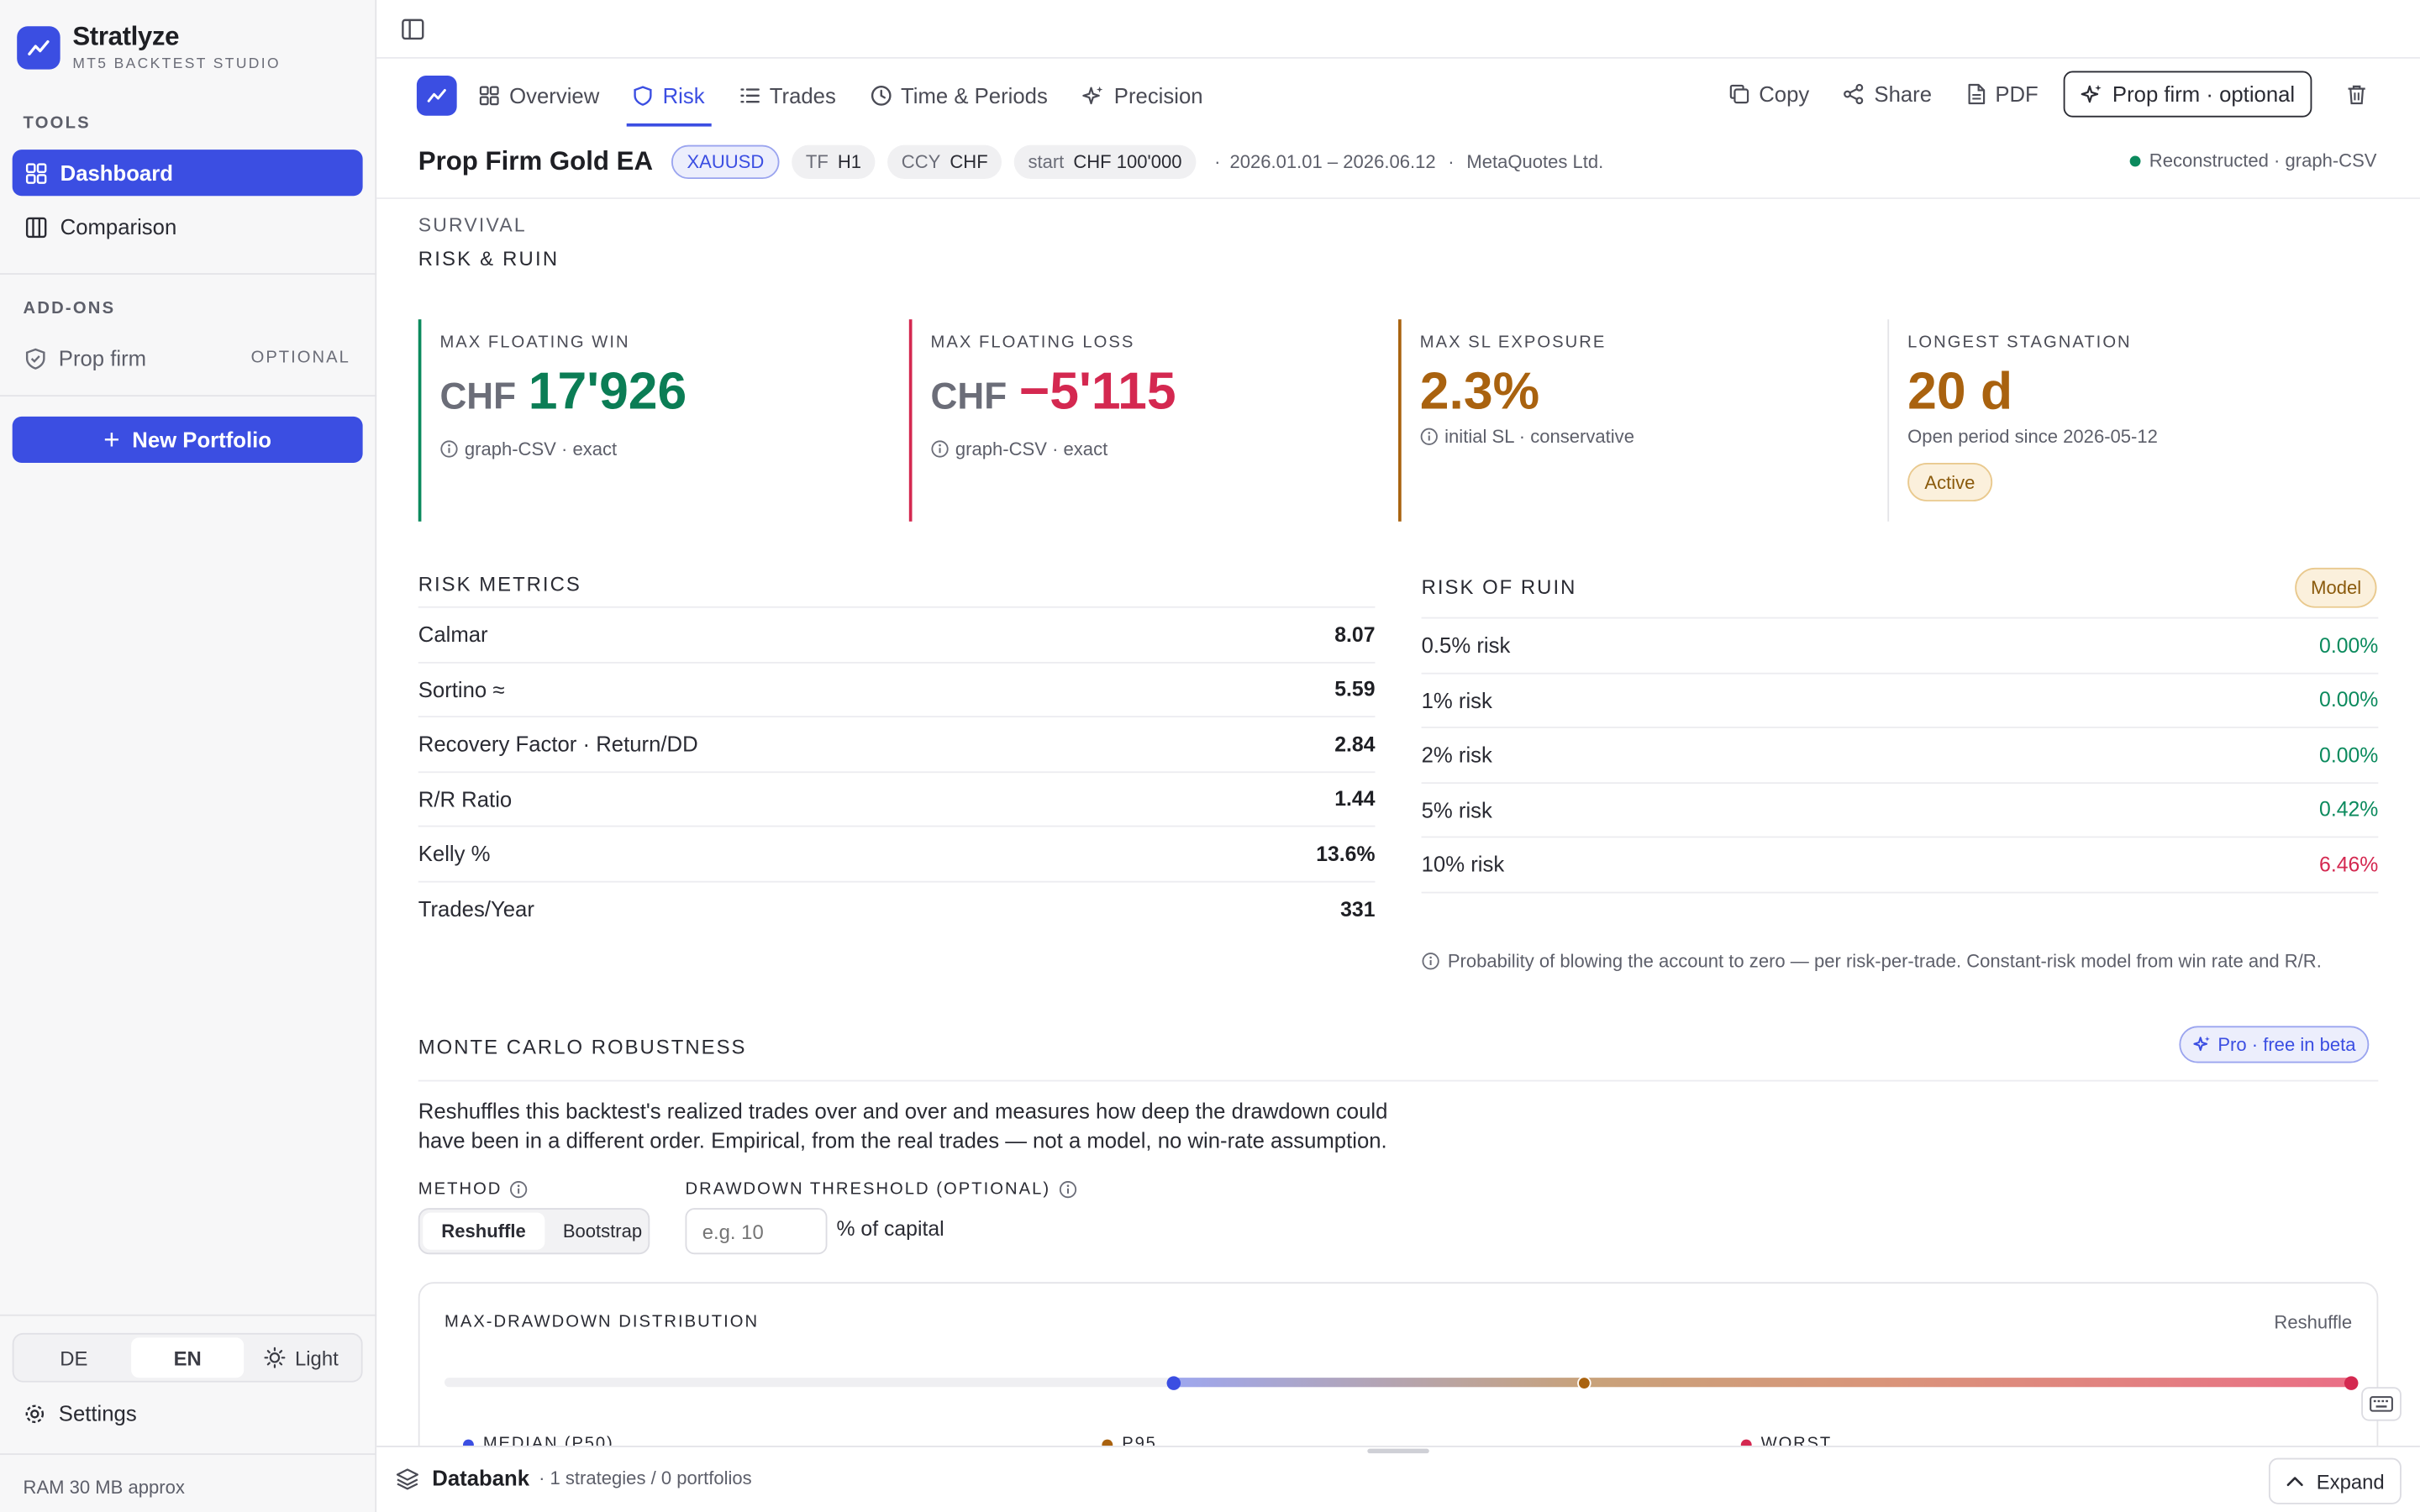  Describe the element at coordinates (660, 395) in the screenshot. I see `kpi-value: CHF 17'926` at that location.